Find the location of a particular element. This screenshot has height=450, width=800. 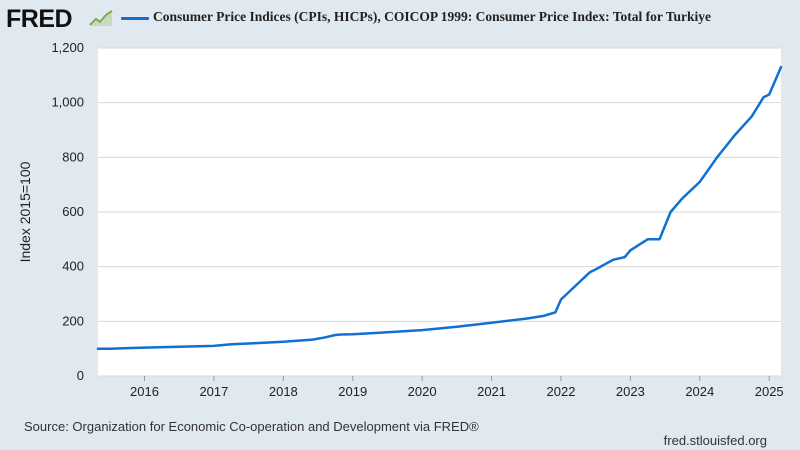

fred-chart-icon is located at coordinates (101, 18).